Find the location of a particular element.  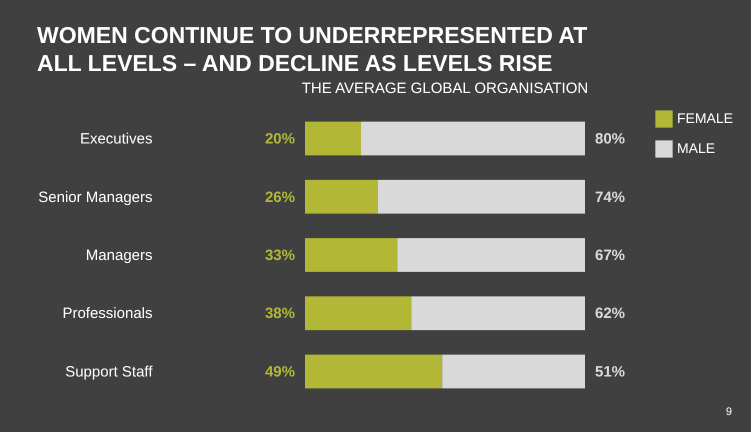

chart-subtitle: THE AVERAGE GLOBAL ORGANISATION is located at coordinates (445, 88).